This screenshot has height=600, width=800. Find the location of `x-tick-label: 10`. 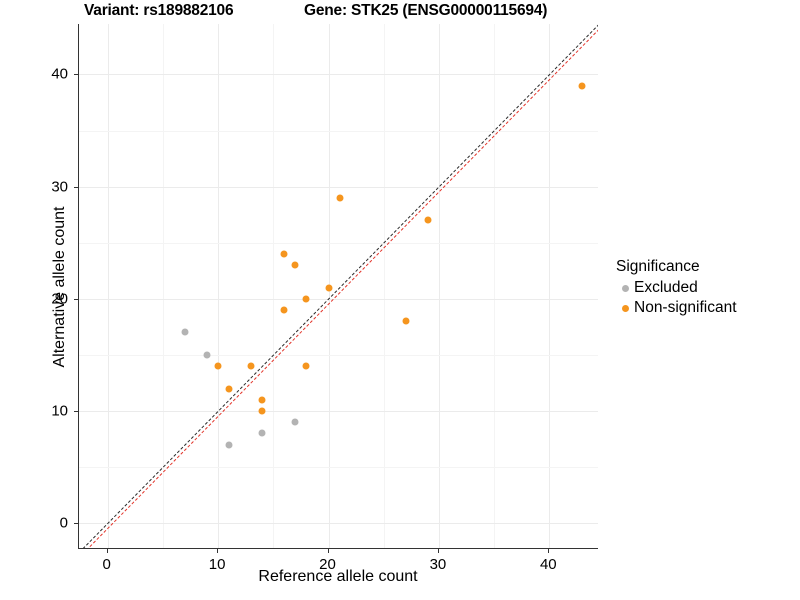

x-tick-label: 10 is located at coordinates (217, 564).